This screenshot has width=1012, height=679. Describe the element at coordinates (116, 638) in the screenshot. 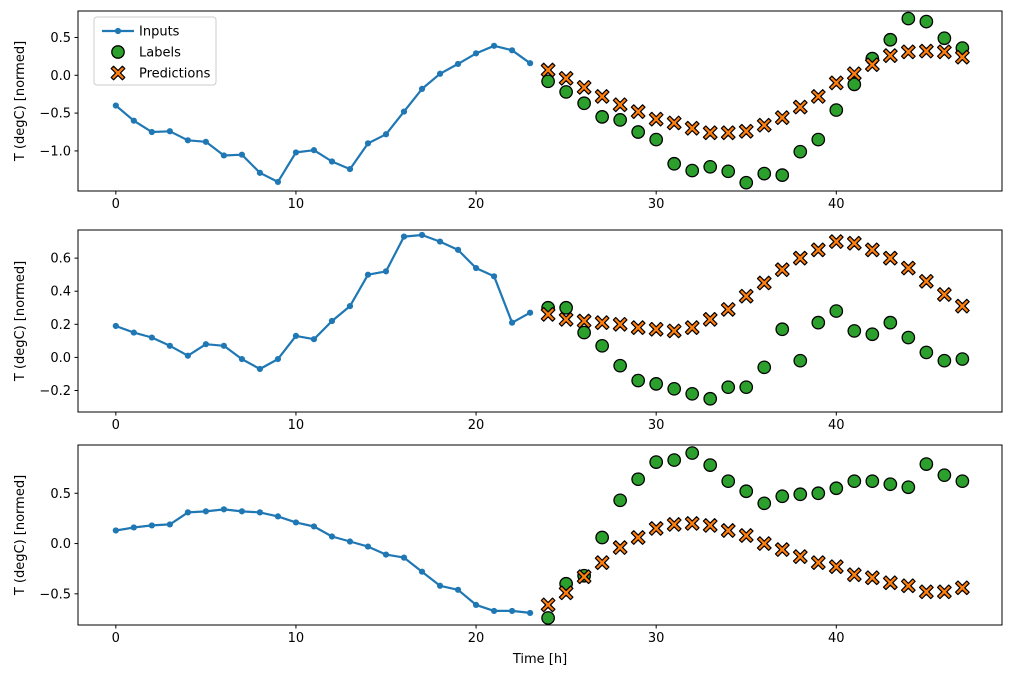

I see `x-tick-label: 0` at that location.